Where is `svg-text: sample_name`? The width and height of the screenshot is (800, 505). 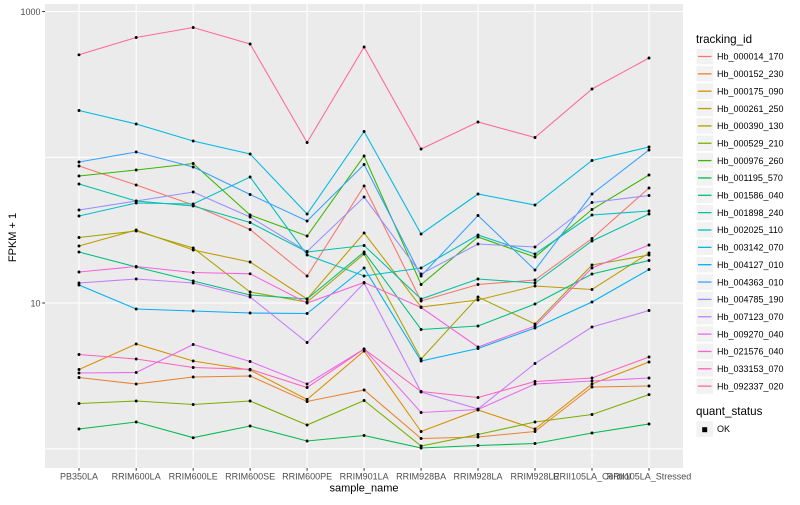 svg-text: sample_name is located at coordinates (363, 488).